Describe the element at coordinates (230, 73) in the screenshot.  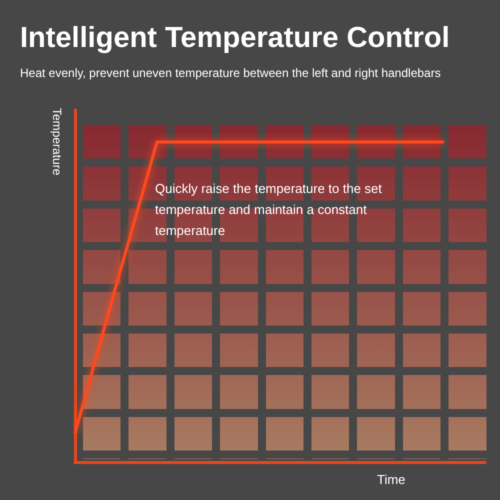
I see `chart-subtitle: Heat evenly, prevent uneven temperature between the left and right handlebars` at that location.